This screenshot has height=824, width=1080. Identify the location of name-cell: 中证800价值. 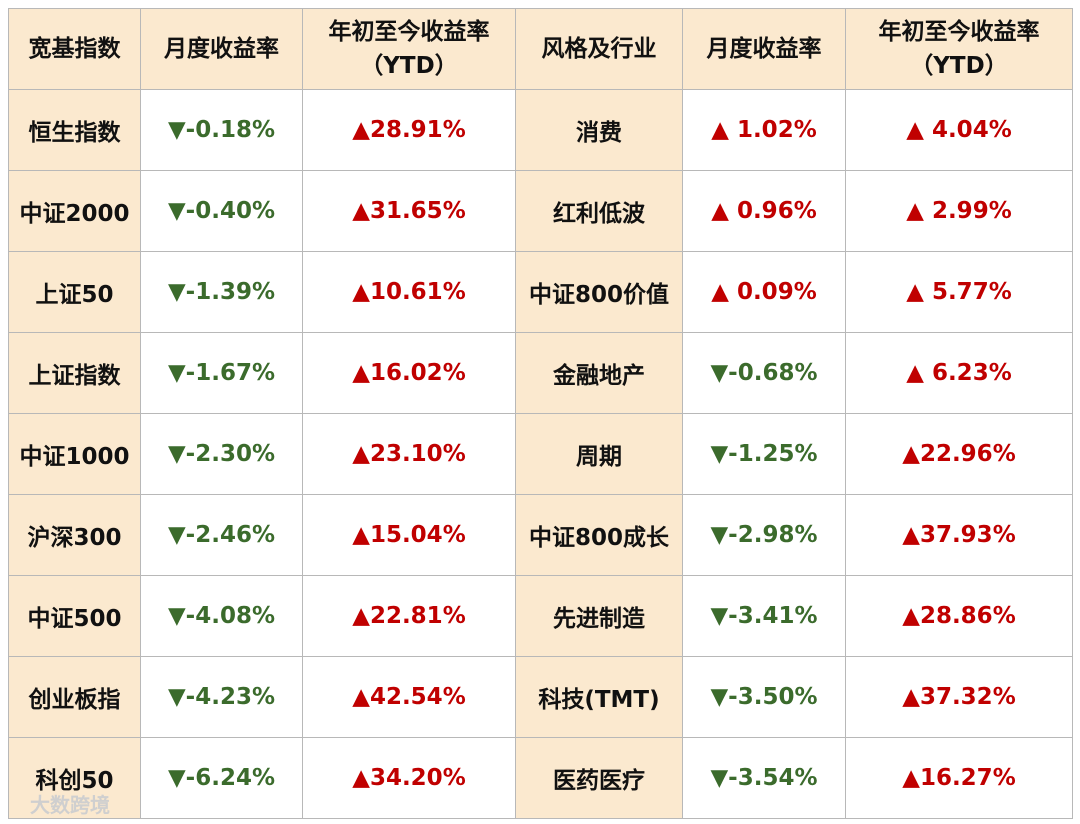
(599, 292).